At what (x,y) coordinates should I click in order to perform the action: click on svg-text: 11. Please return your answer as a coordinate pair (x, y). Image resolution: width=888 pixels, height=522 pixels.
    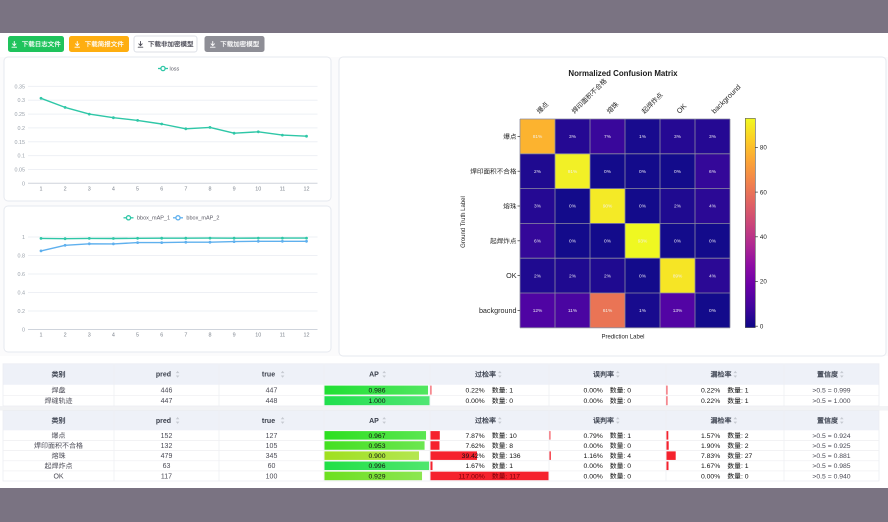
    Looking at the image, I should click on (283, 189).